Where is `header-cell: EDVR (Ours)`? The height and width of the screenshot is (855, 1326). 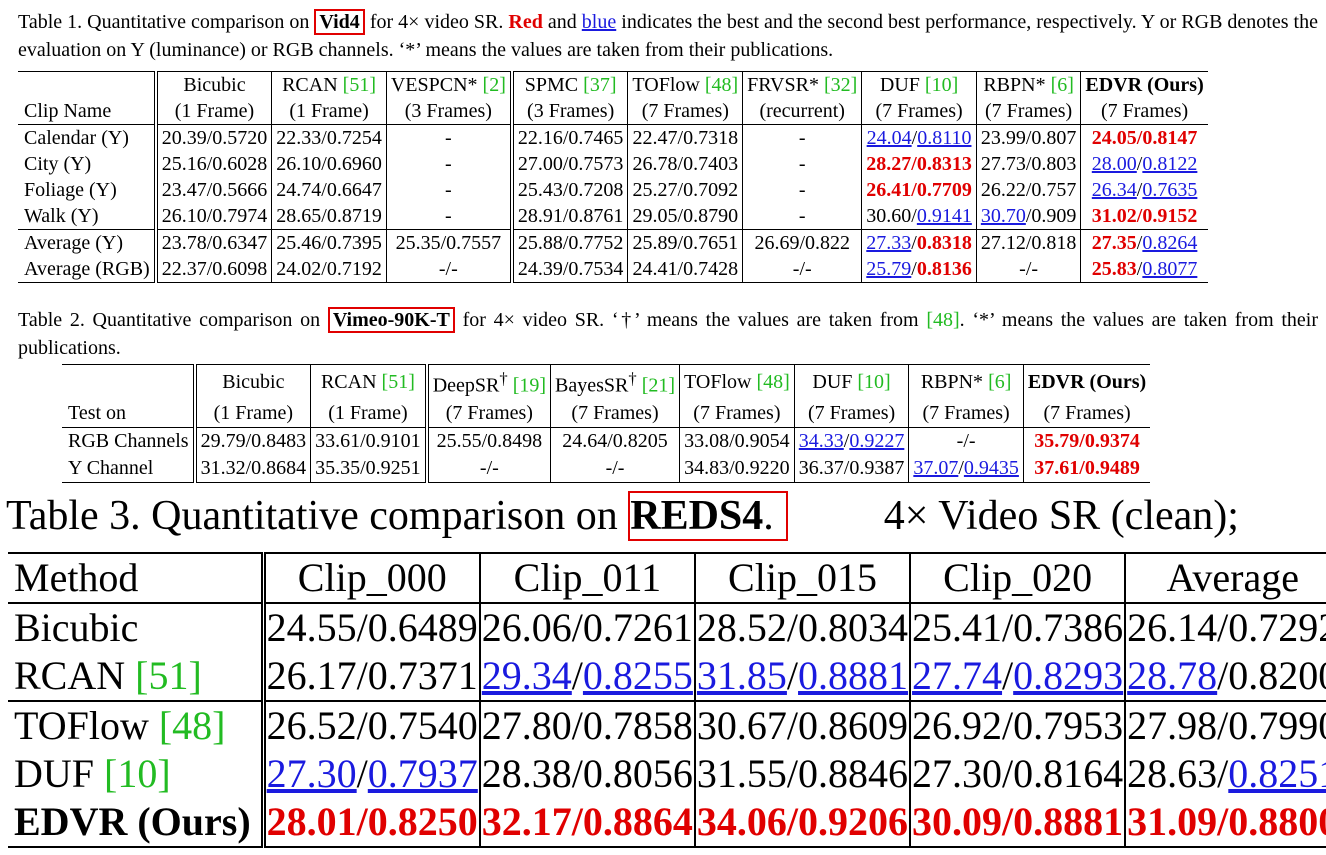
header-cell: EDVR (Ours) is located at coordinates (1087, 381).